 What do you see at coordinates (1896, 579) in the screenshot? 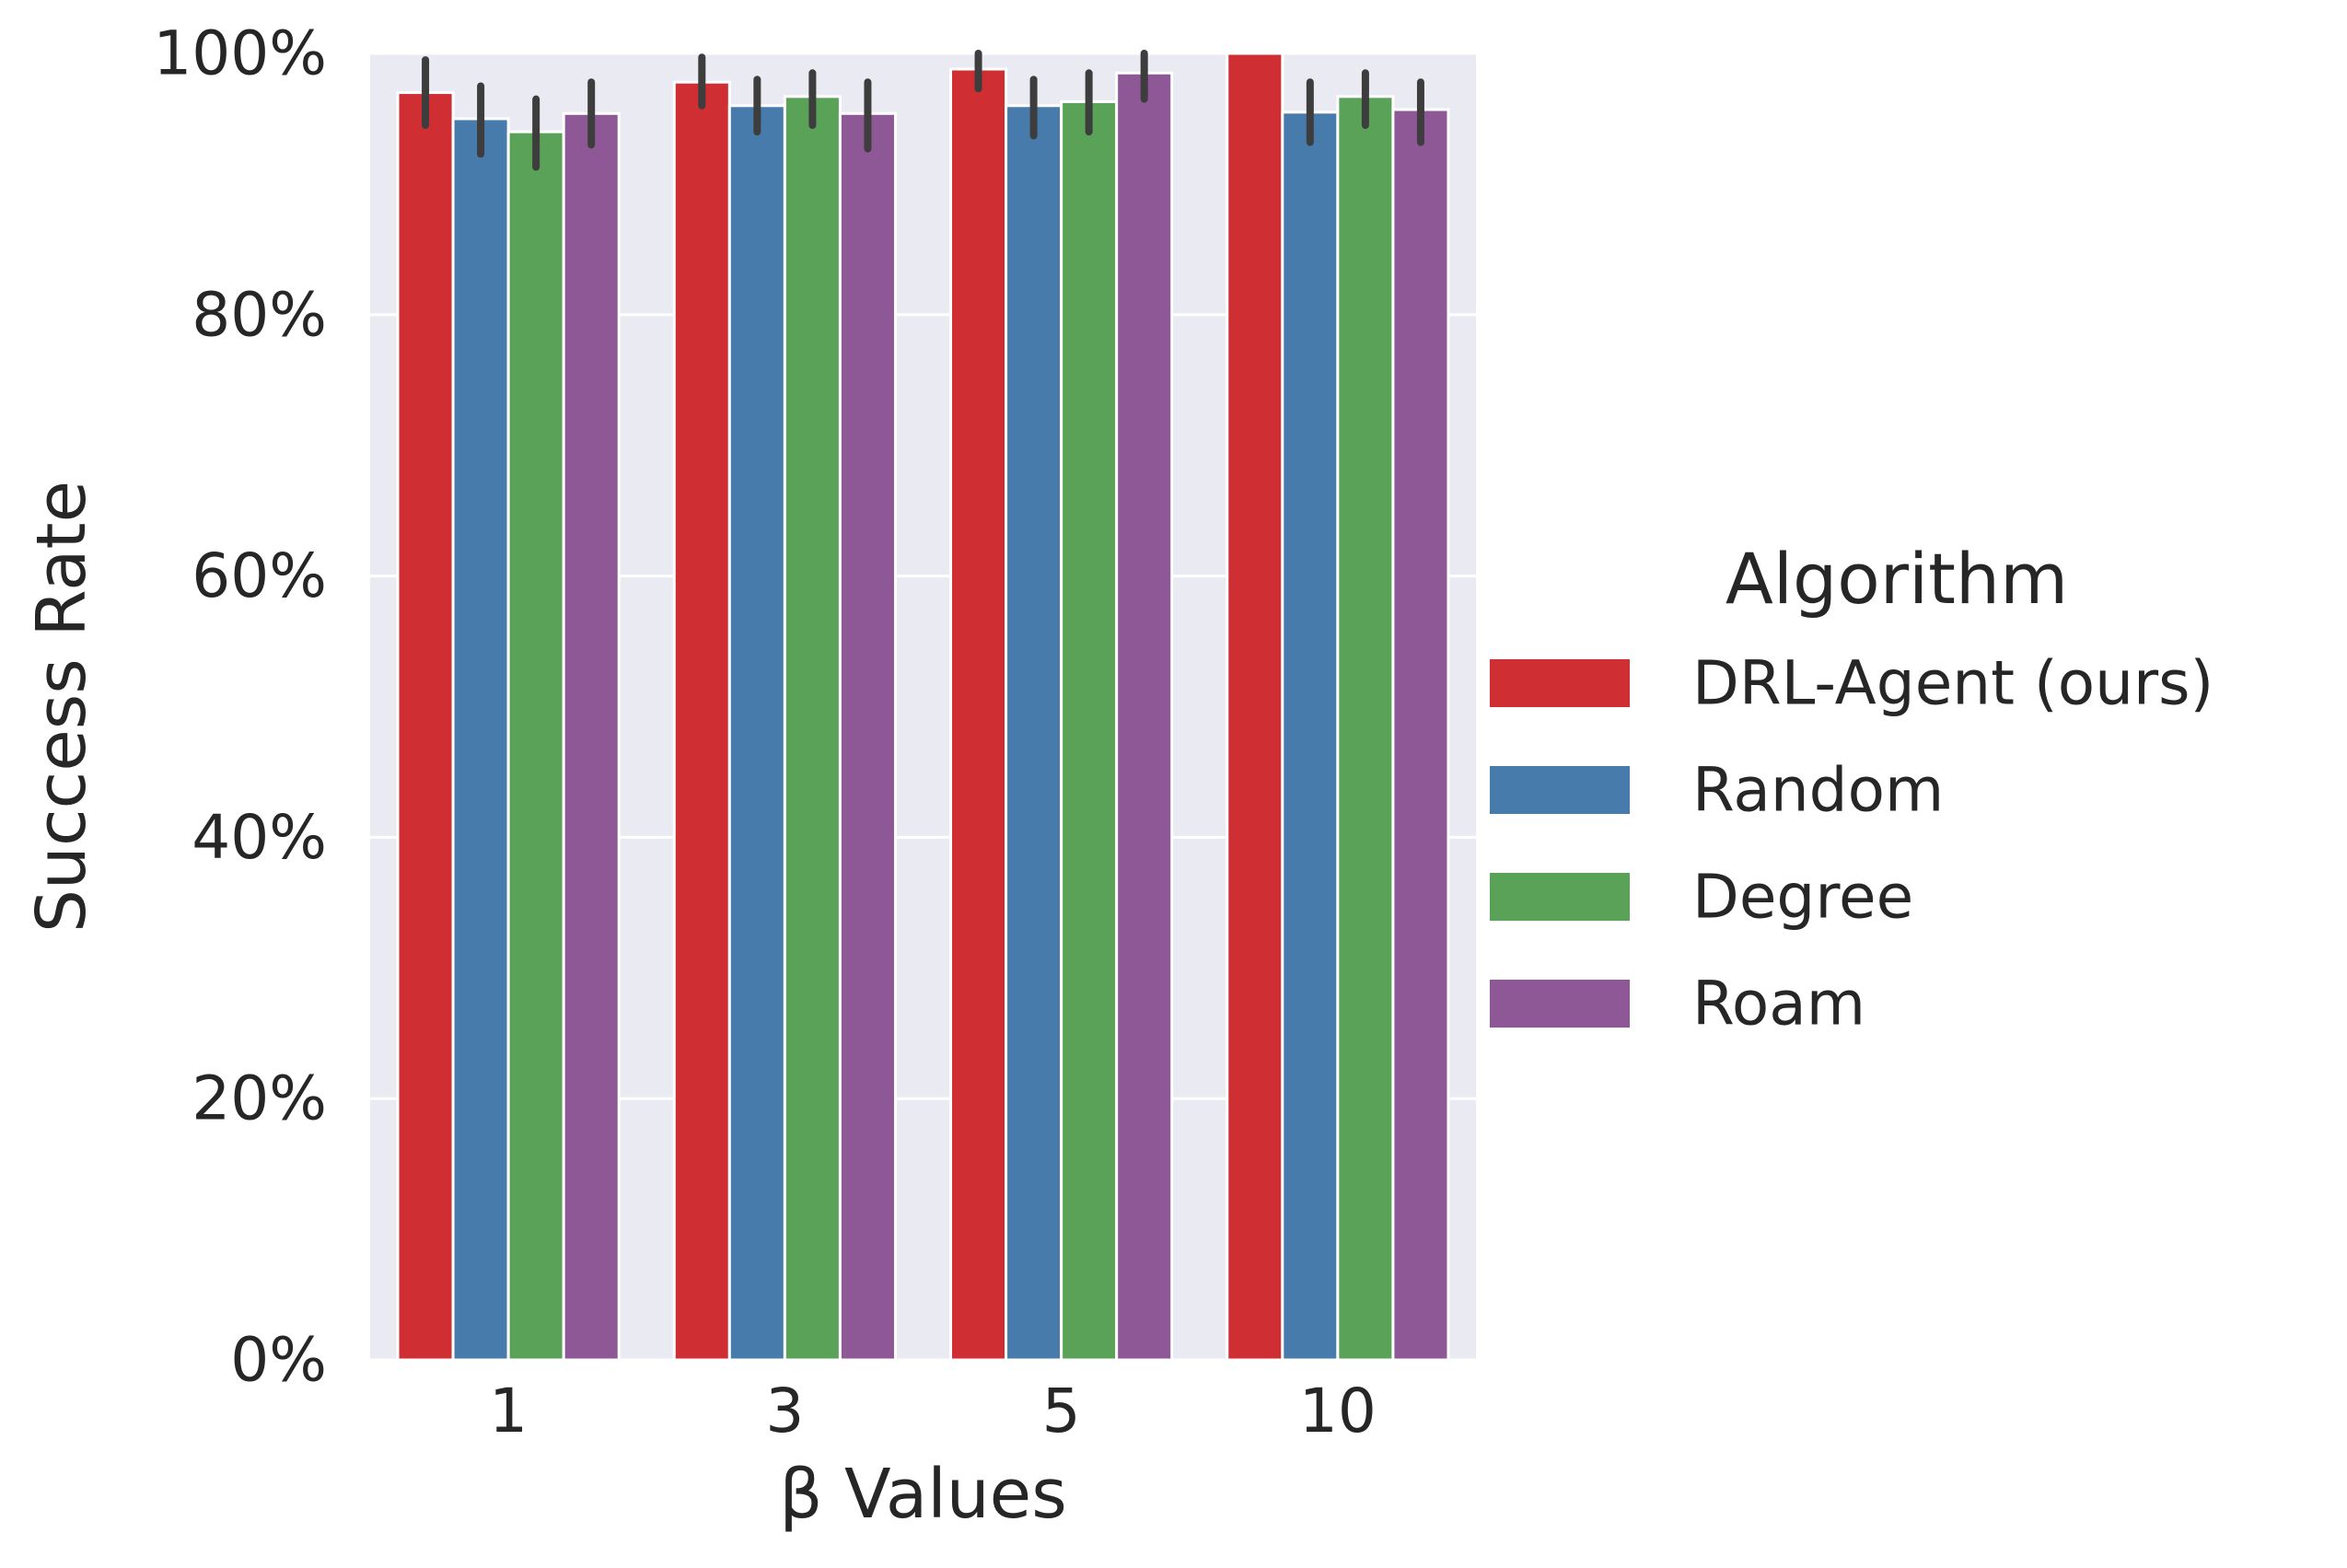
I see `legend-title: Algorithm` at bounding box center [1896, 579].